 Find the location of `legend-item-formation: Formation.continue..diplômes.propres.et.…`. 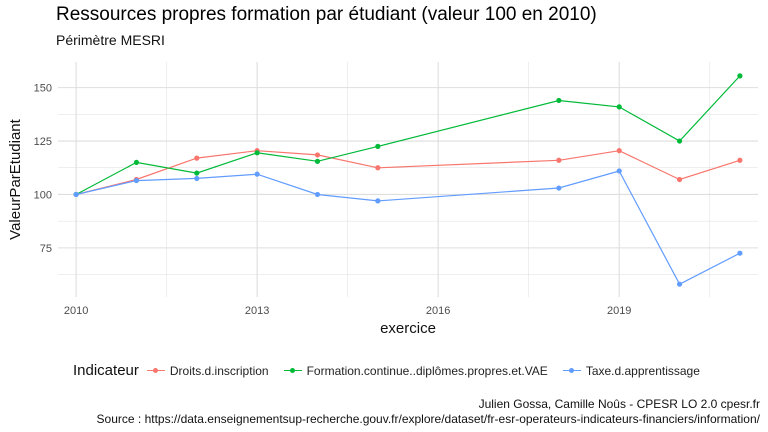

legend-item-formation: Formation.continue..diplômes.propres.et.… is located at coordinates (415, 370).